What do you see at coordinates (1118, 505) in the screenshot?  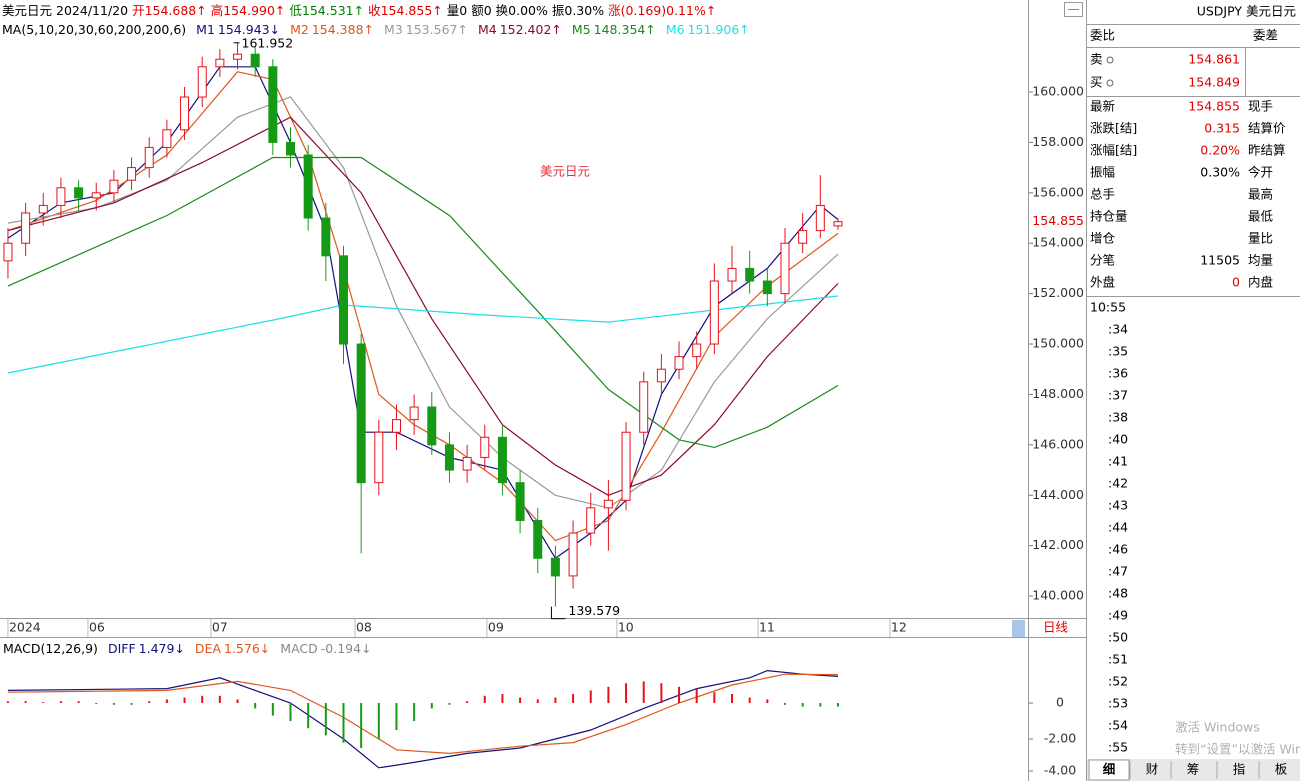 I see `time-item: :43` at bounding box center [1118, 505].